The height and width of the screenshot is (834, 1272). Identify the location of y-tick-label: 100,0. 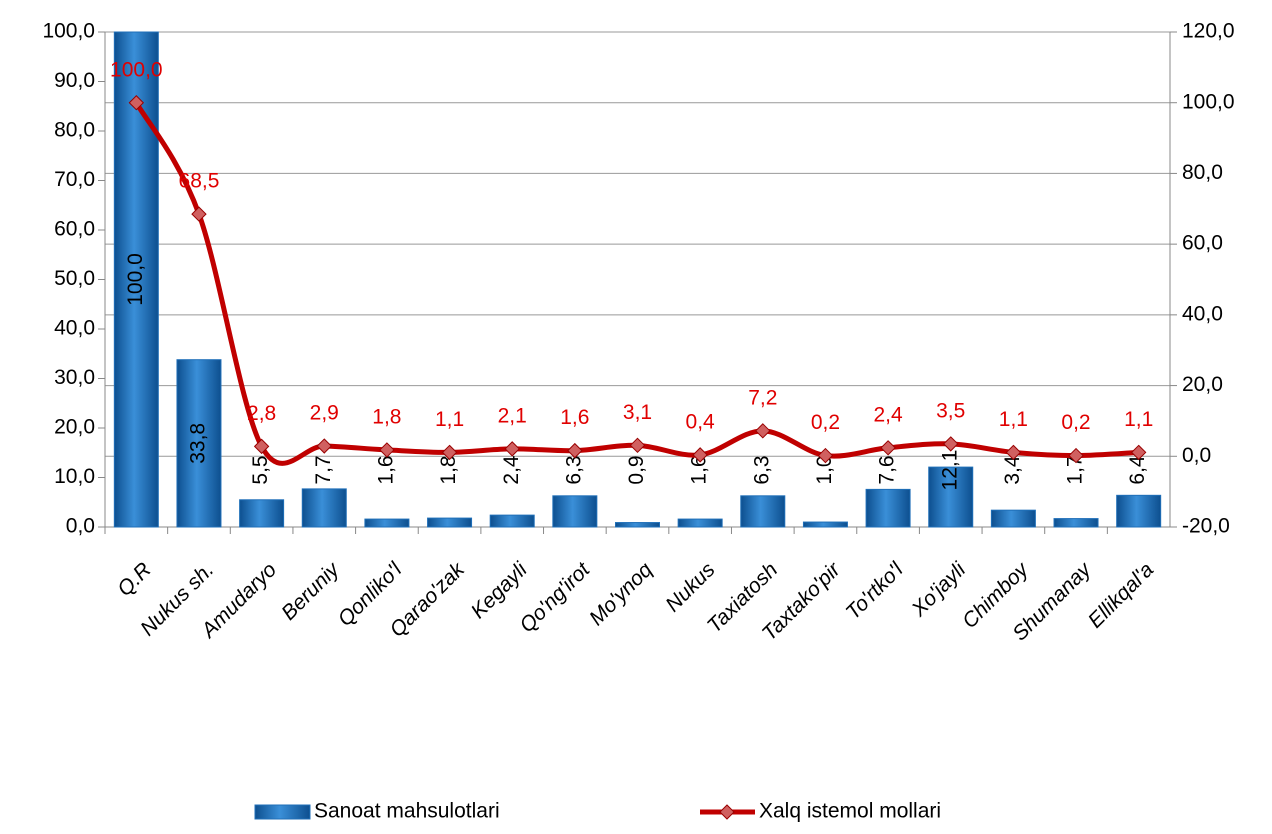
(68, 31).